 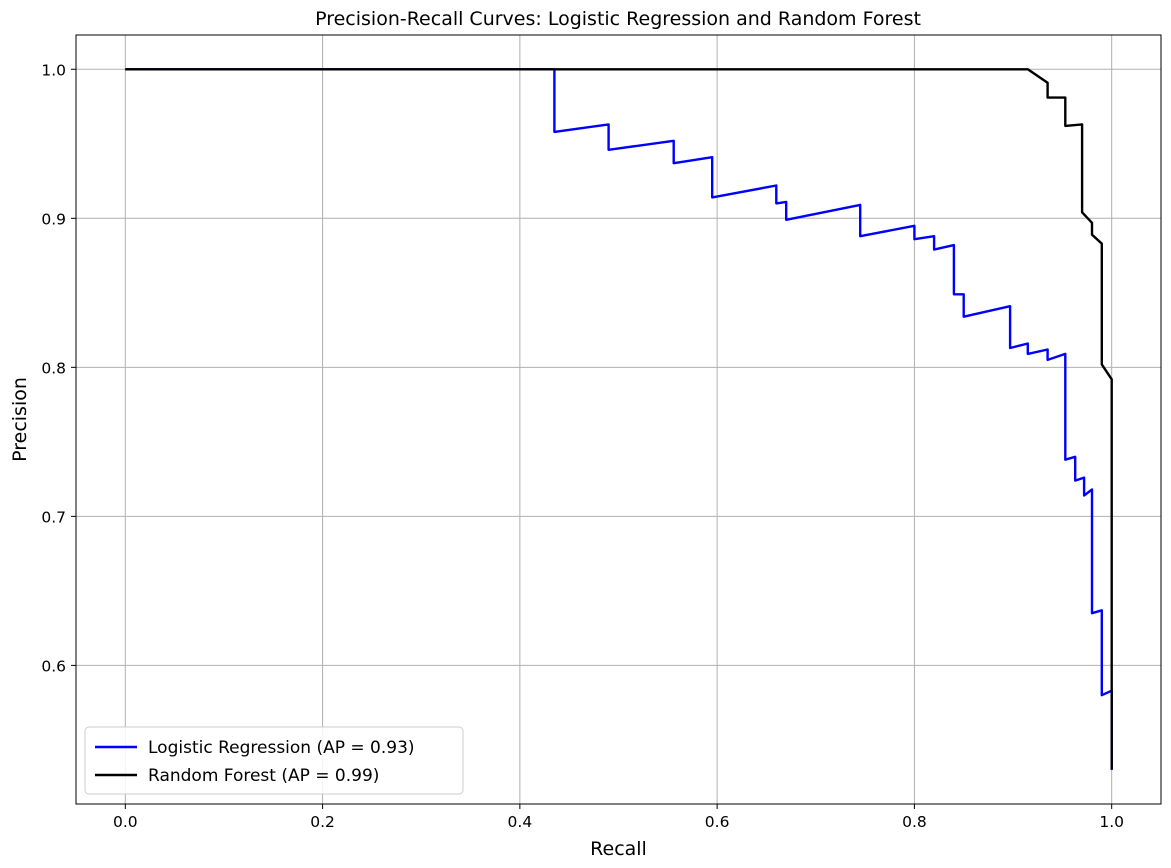 I want to click on legend-box, so click(x=274, y=760).